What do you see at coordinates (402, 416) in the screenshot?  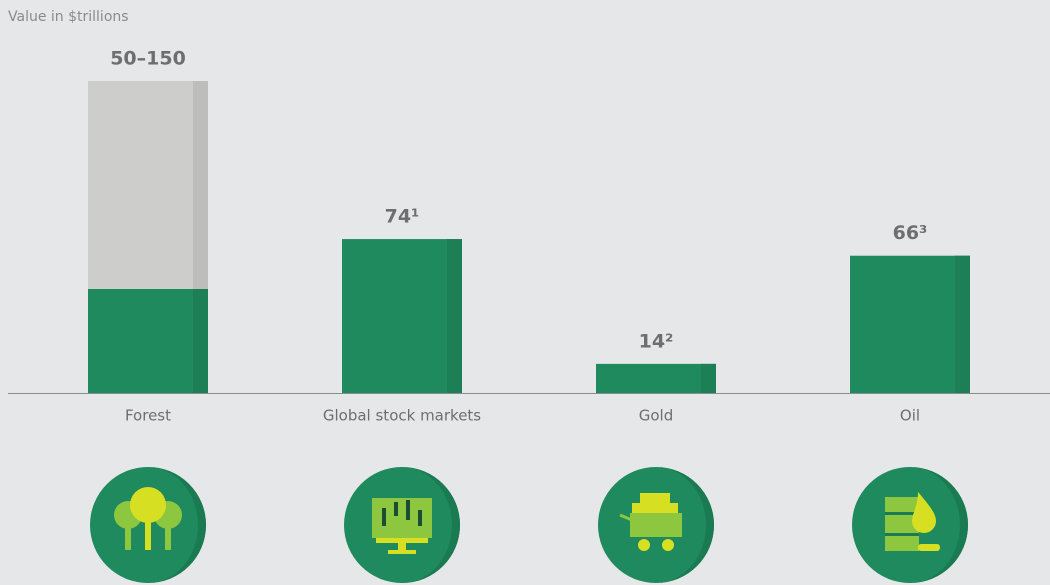 I see `x-tick-label: Global stock markets` at bounding box center [402, 416].